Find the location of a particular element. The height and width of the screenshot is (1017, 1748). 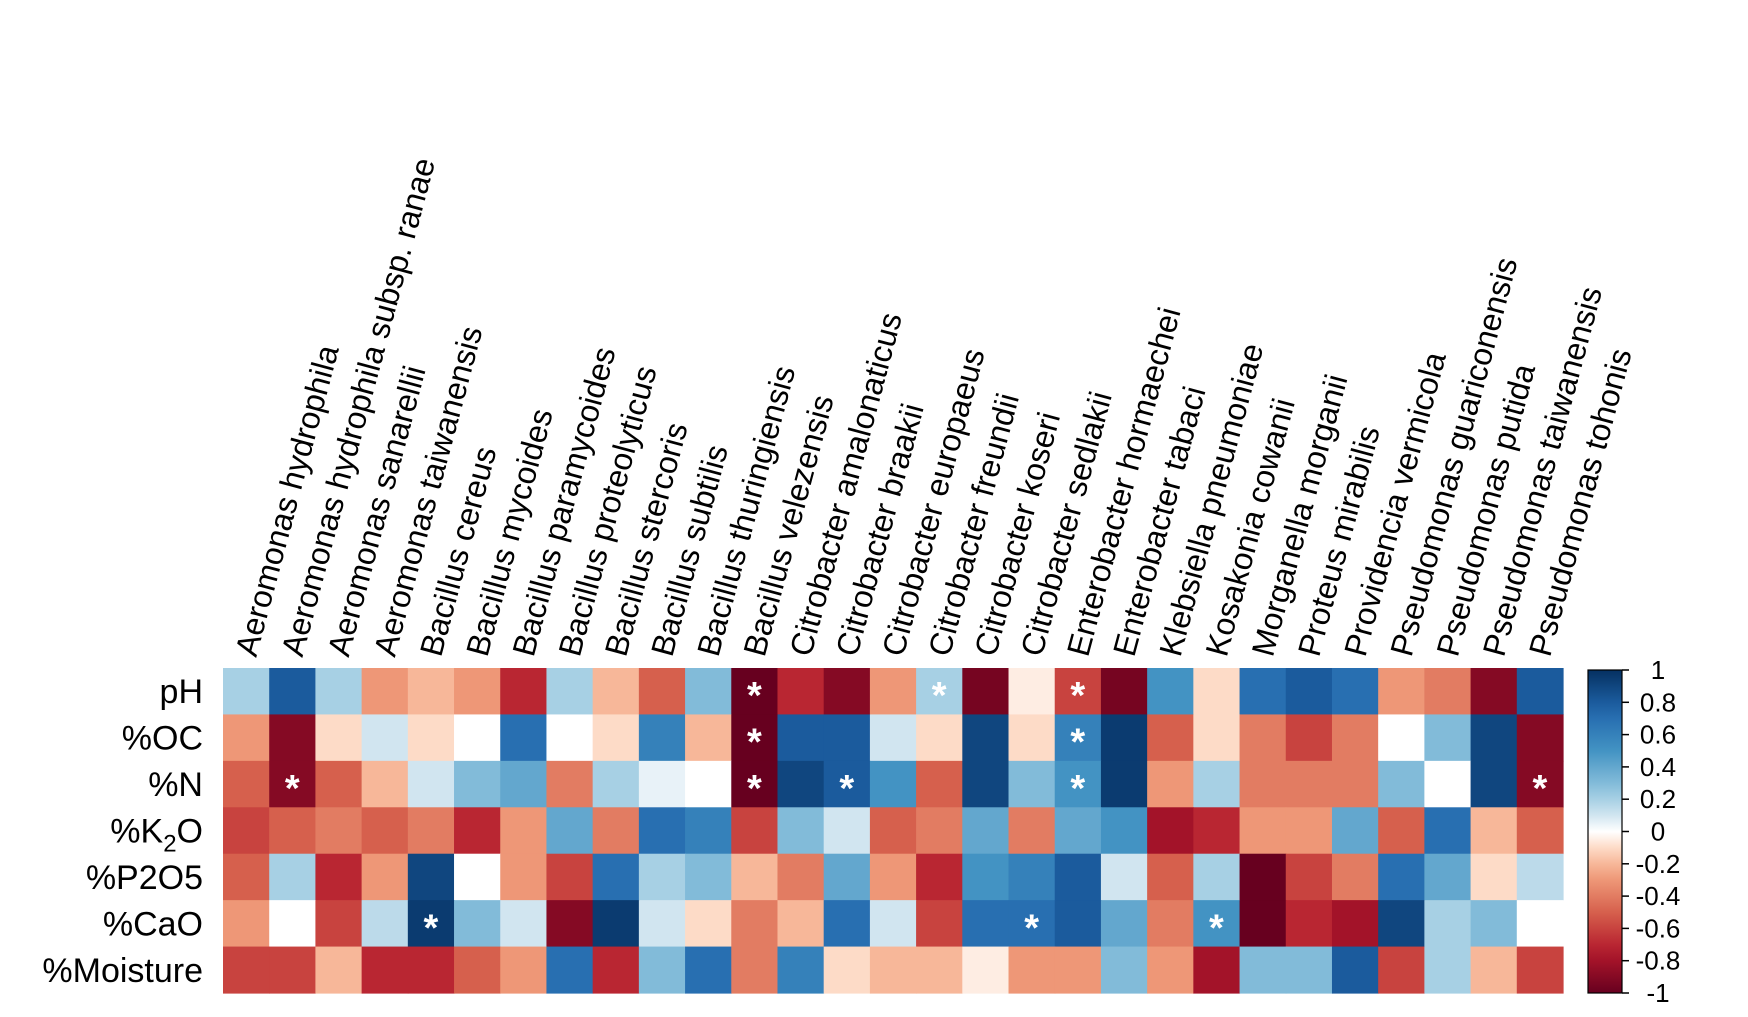

colorbar-tick-label: 0.4 is located at coordinates (1658, 767).